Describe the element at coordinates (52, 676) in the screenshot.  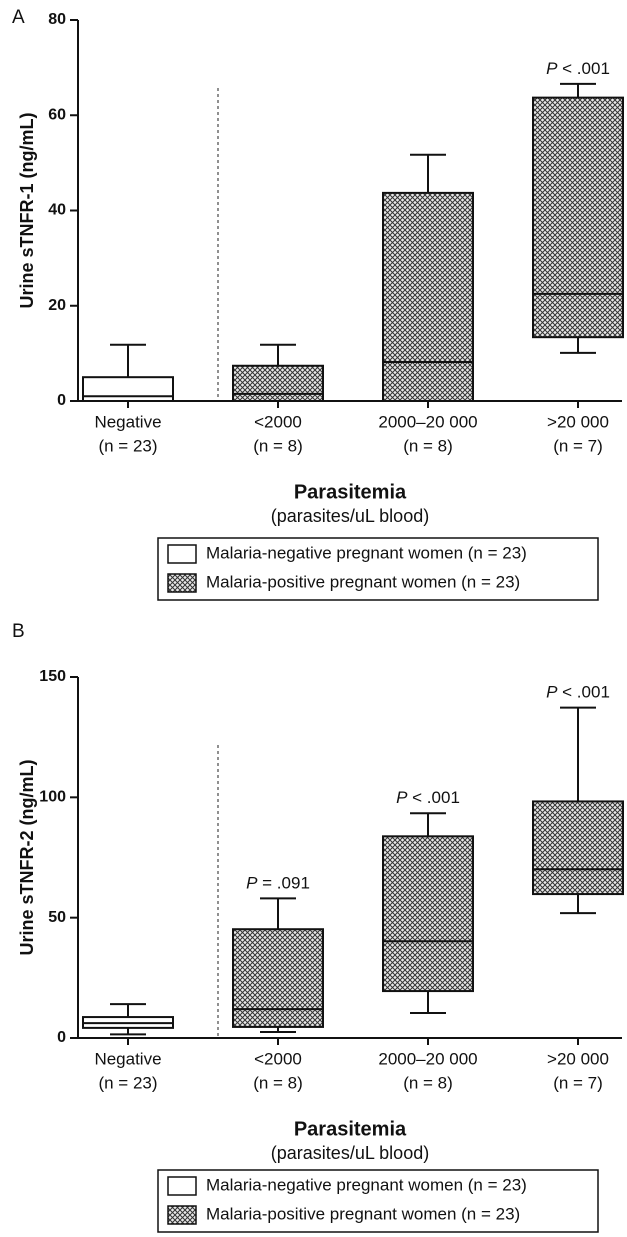
I see `y-tick-label: 150` at that location.